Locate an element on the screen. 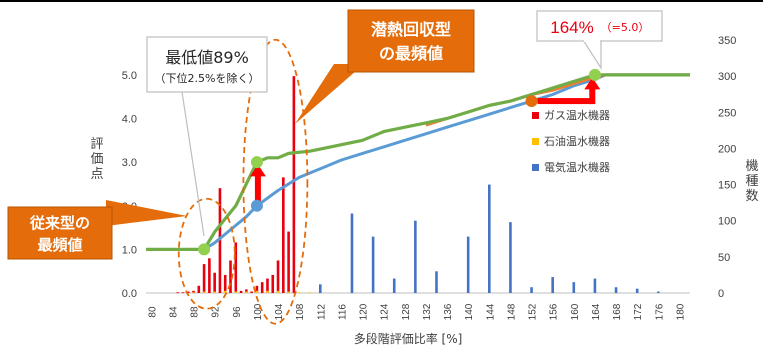 The height and width of the screenshot is (349, 763). legend-label: ガス温水機器 is located at coordinates (577, 115).